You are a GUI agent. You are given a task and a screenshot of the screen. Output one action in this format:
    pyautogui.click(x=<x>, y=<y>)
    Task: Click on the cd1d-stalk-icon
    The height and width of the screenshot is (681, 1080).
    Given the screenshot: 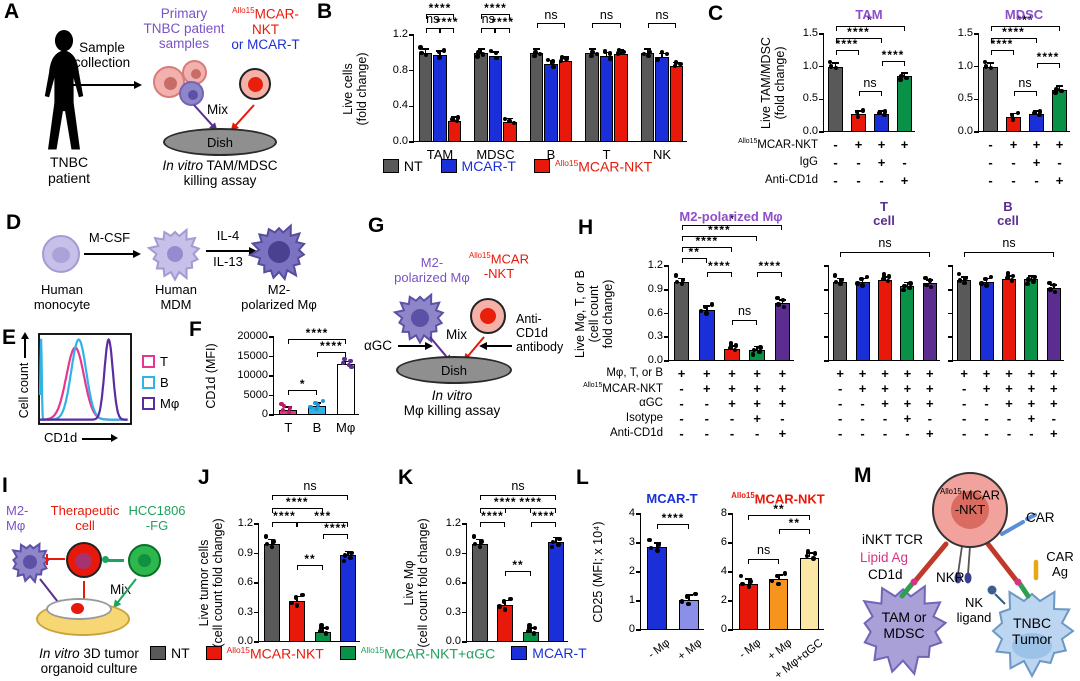 What is the action you would take?
    pyautogui.click(x=907, y=590)
    